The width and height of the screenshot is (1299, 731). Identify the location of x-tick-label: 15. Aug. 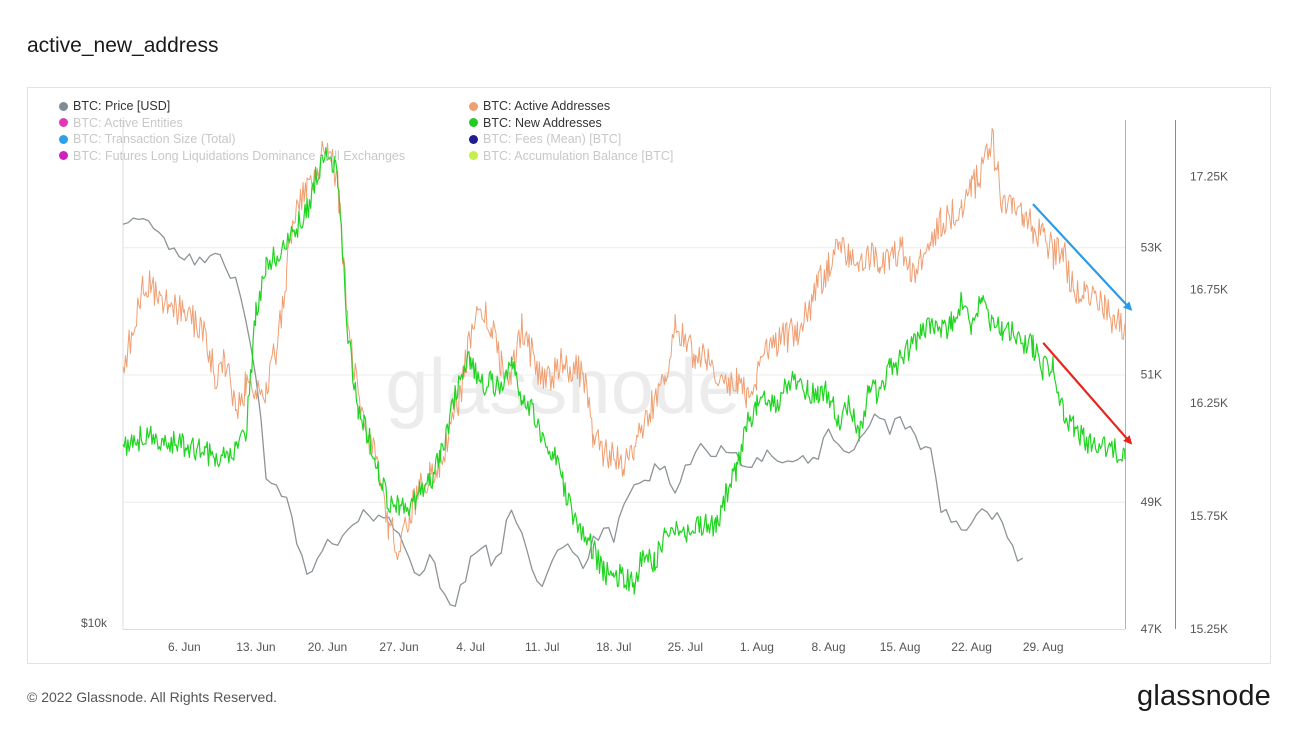
(900, 647).